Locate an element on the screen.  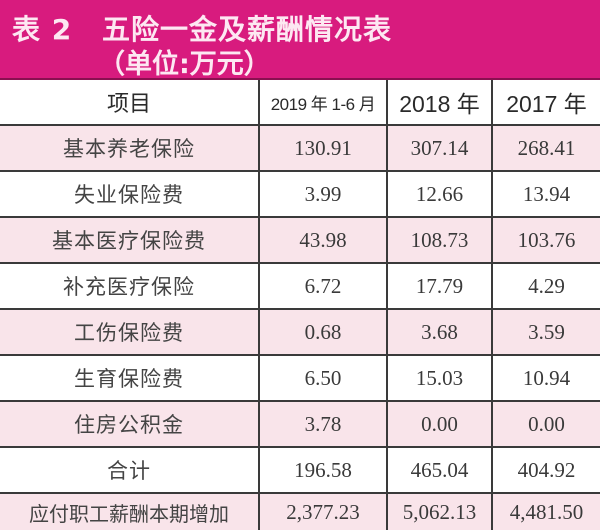
table-name: 五险一金及薪酬情况表 is located at coordinates (247, 29).